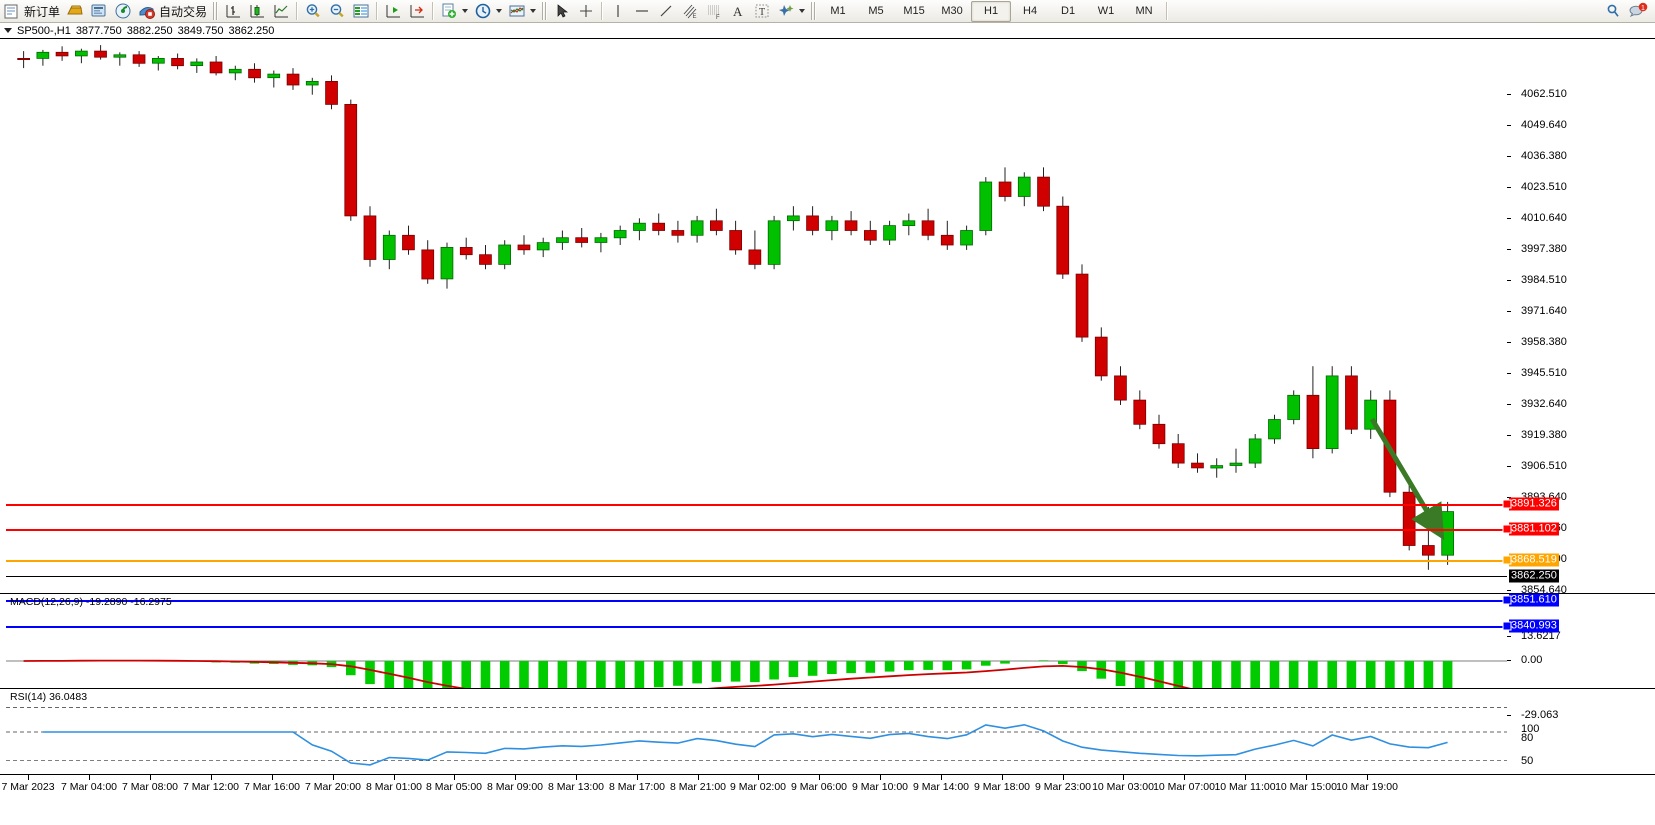  I want to click on indicators-button, so click(522, 11).